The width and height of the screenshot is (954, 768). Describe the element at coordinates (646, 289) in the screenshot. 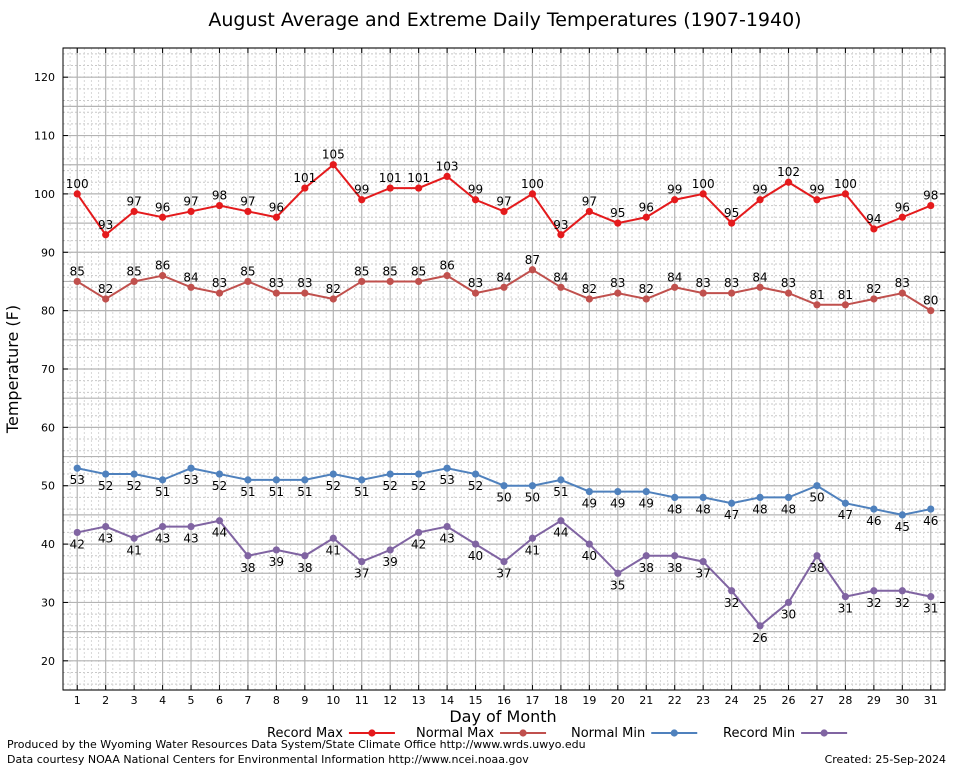

I see `normal-max-data-label: 82` at that location.